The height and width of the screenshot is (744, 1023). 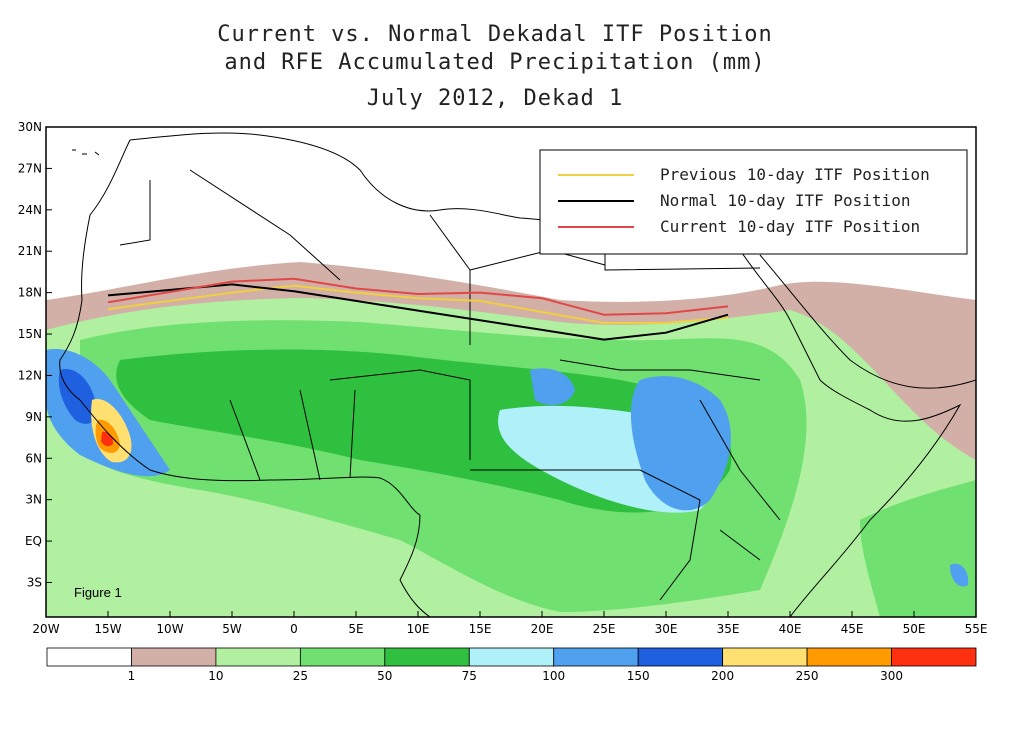 What do you see at coordinates (292, 435) in the screenshot?
I see `coastal-states-borders` at bounding box center [292, 435].